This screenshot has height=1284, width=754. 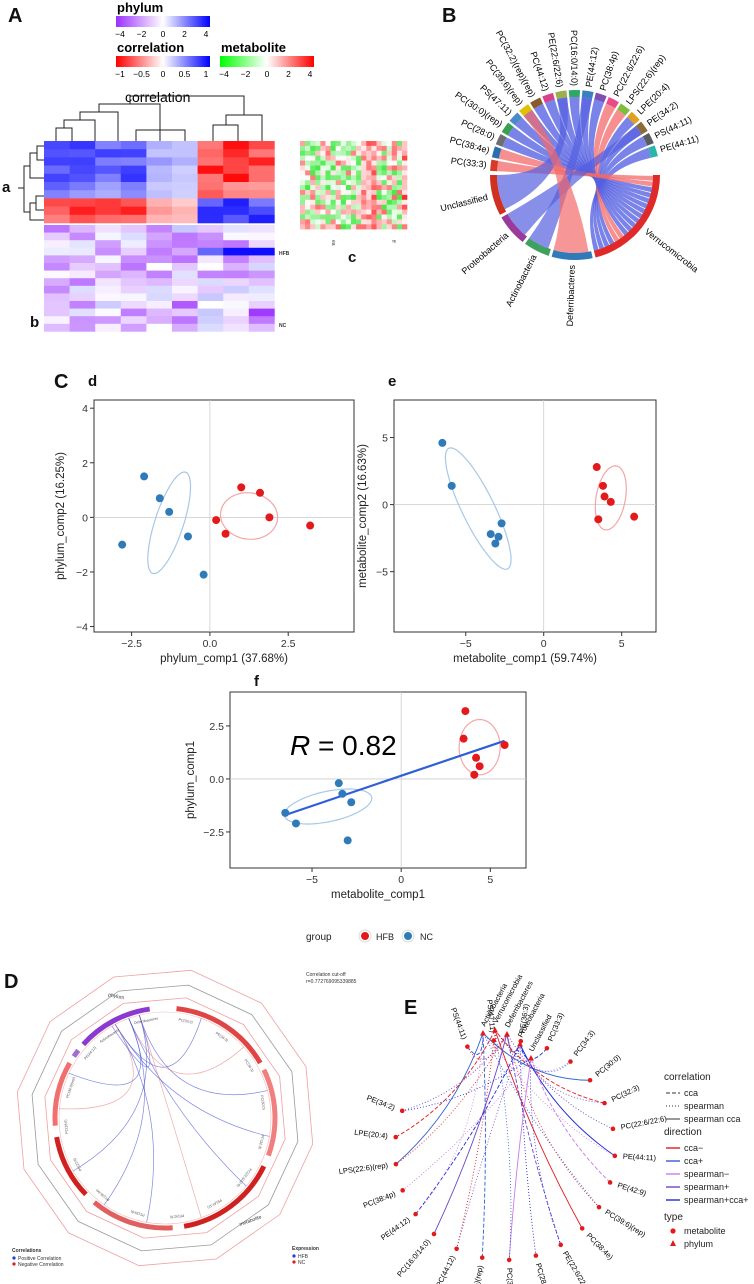 I want to click on network-label-metabolite: PC(38:4p), so click(x=380, y=1199).